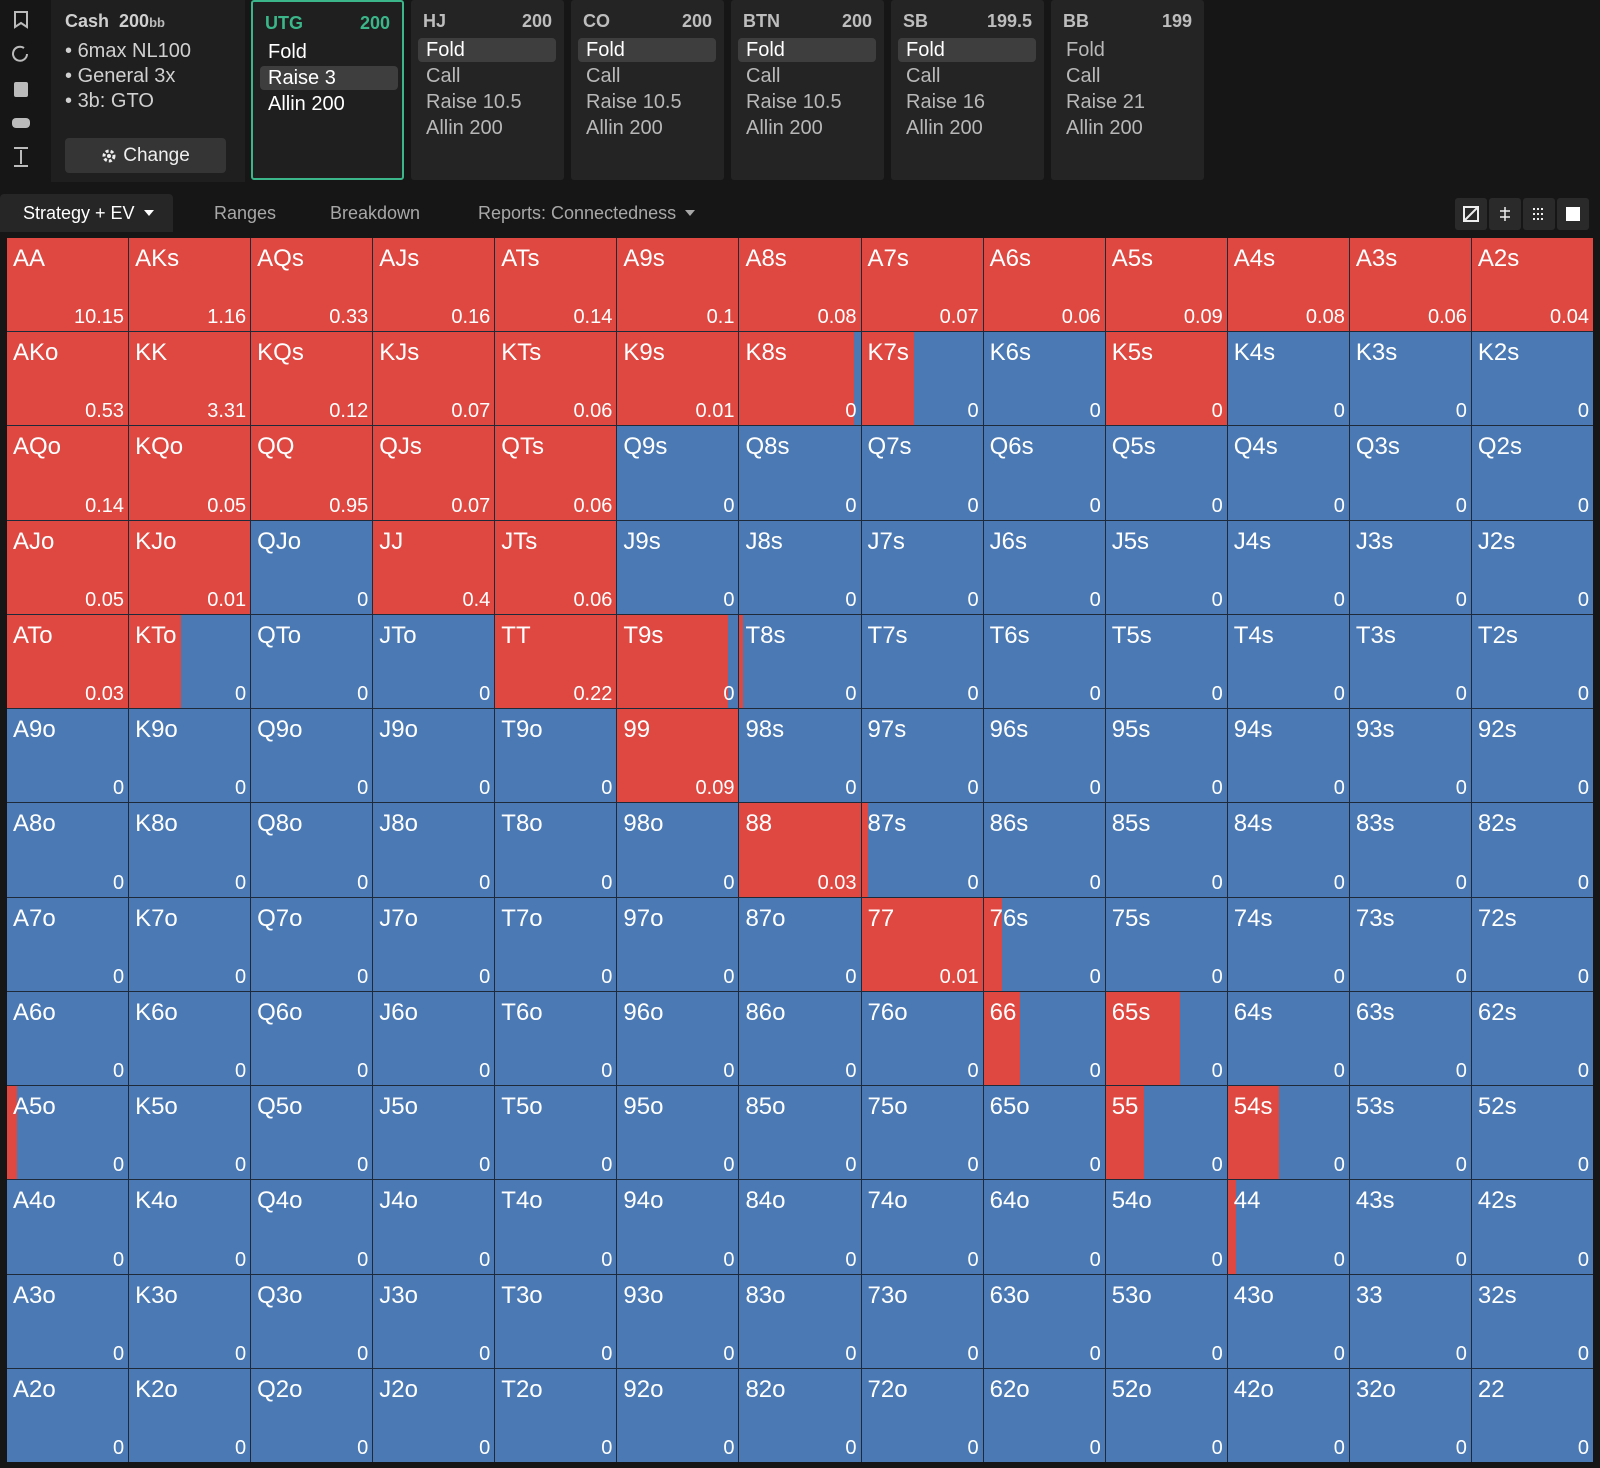 The height and width of the screenshot is (1468, 1600). What do you see at coordinates (1532, 944) in the screenshot?
I see `hand-cell: 72s 0` at bounding box center [1532, 944].